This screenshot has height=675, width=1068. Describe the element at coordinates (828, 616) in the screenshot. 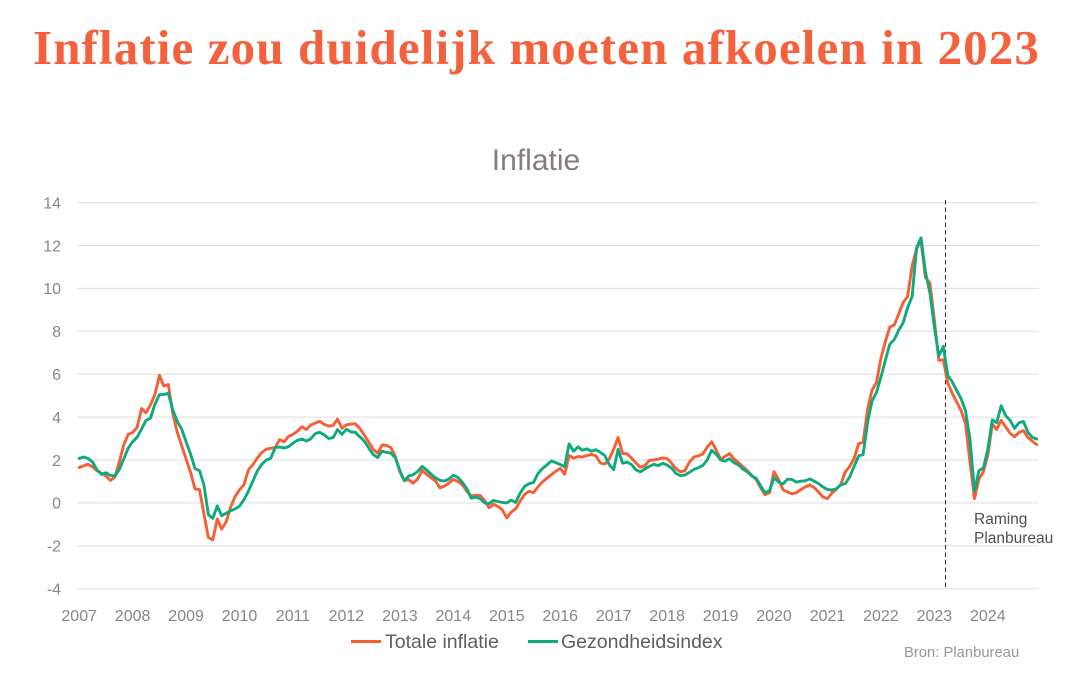

I see `svg-text: 2021` at that location.